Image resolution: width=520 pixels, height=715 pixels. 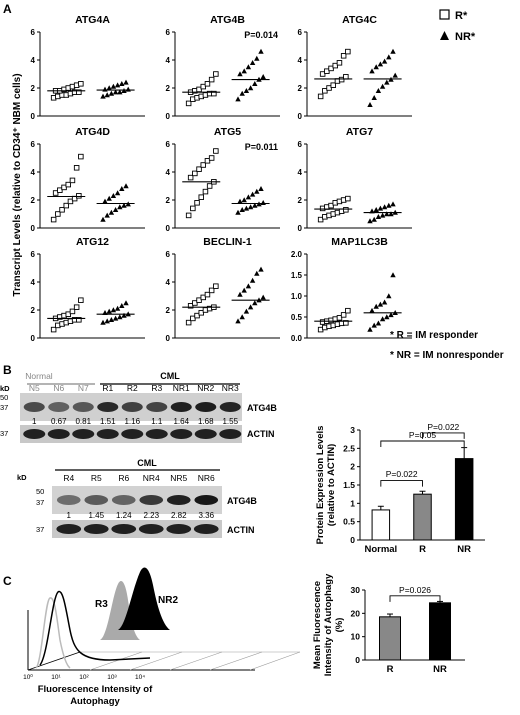 What do you see at coordinates (206, 407) in the screenshot?
I see `blot1-band-nr2` at bounding box center [206, 407].